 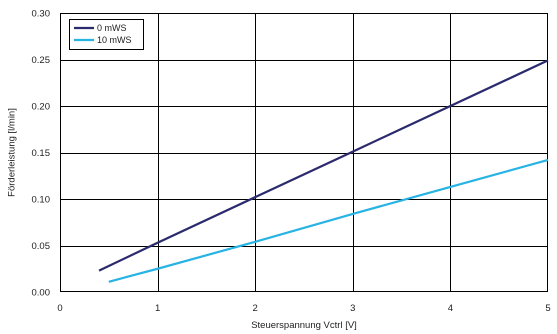 I want to click on y-tick-label: 0.10, so click(x=41, y=200).